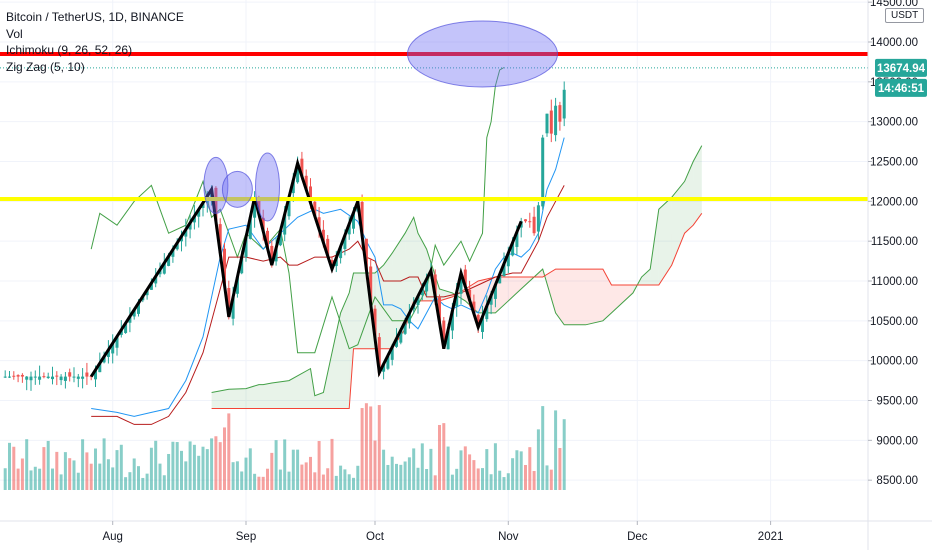 This screenshot has width=932, height=550. Describe the element at coordinates (894, 43) in the screenshot. I see `y-tick-label: 14000.00` at that location.